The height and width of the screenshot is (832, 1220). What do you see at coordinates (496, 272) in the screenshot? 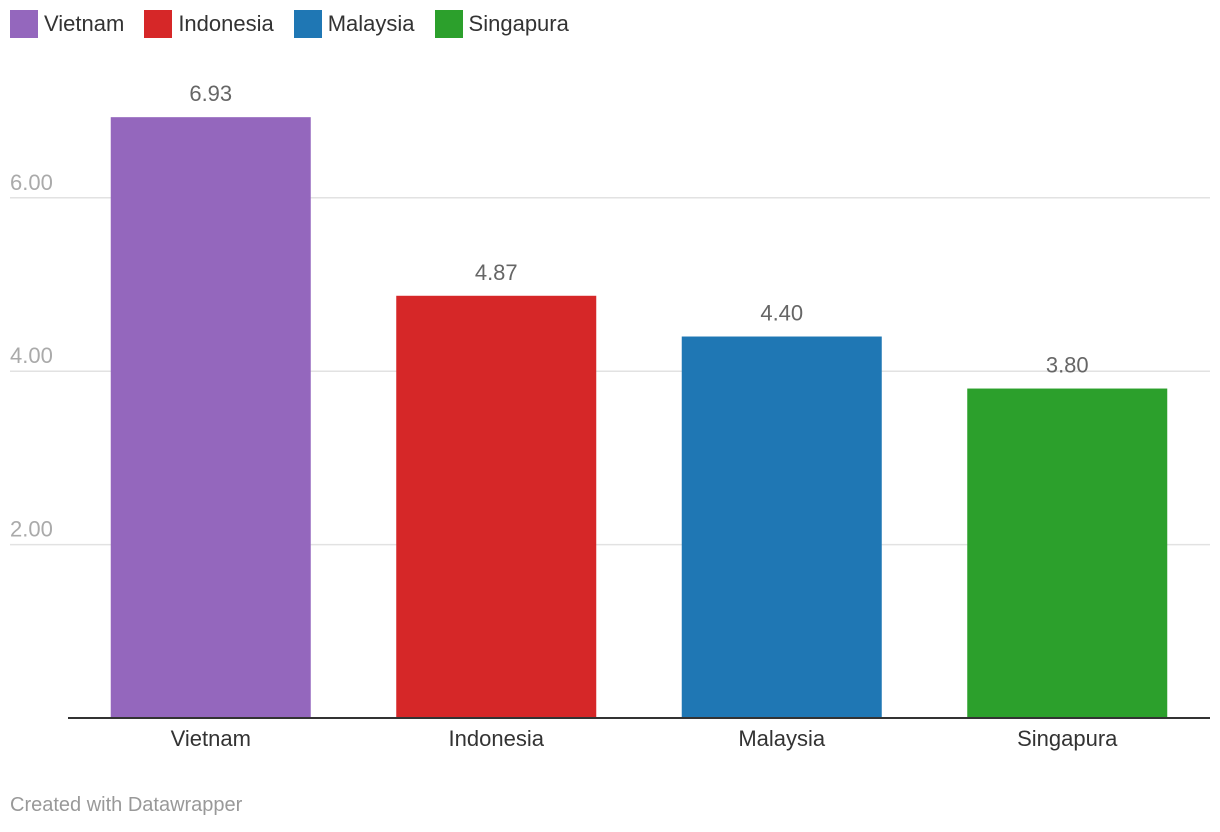
I see `value-label-indonesia: 4.87` at bounding box center [496, 272].